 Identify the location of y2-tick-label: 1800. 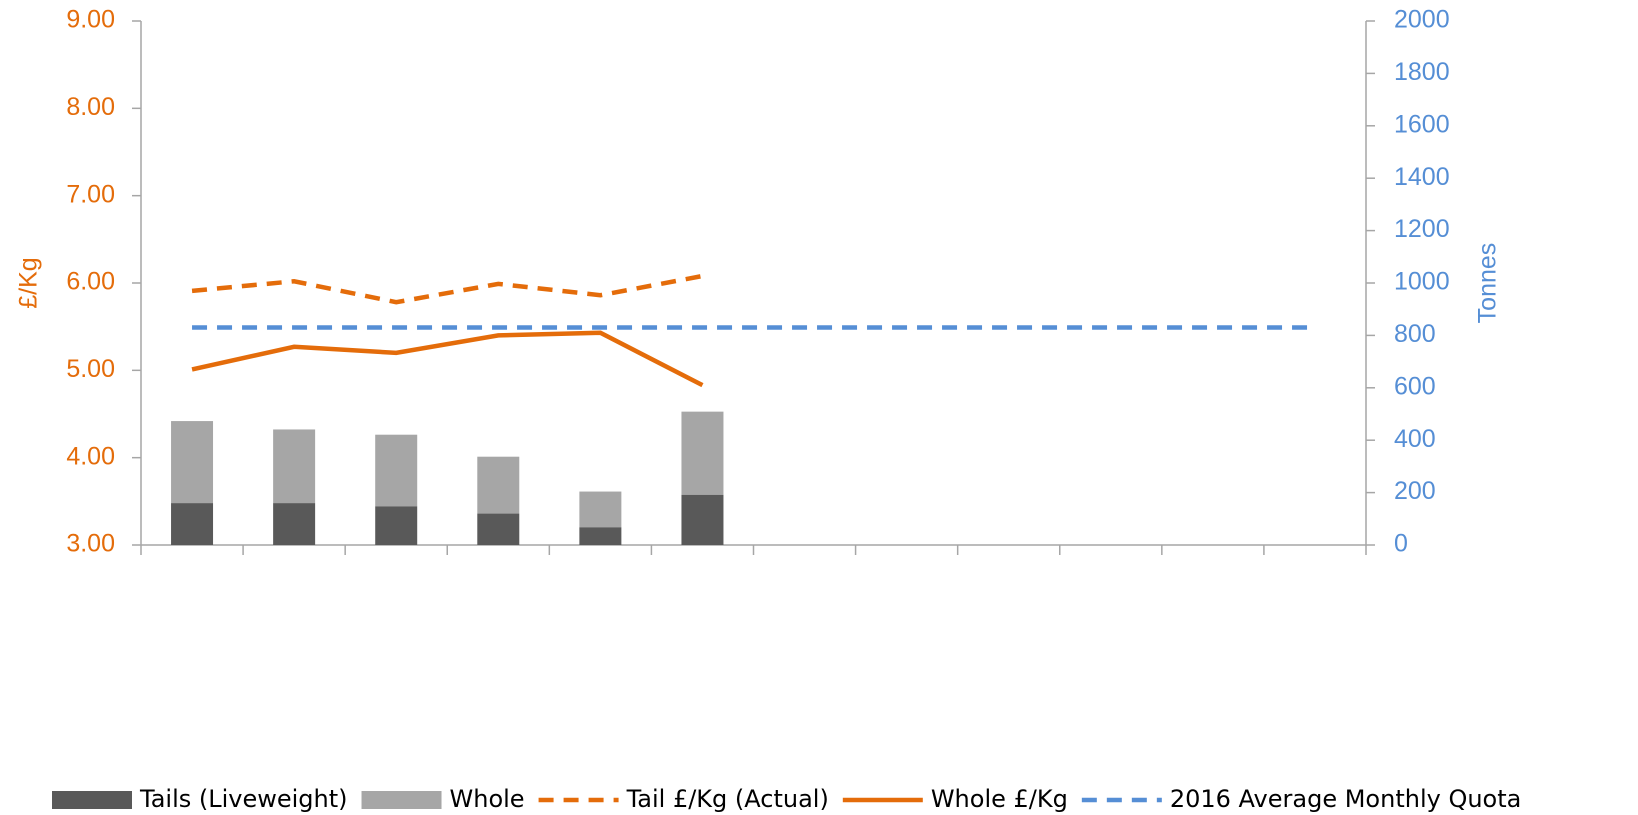
(1422, 72).